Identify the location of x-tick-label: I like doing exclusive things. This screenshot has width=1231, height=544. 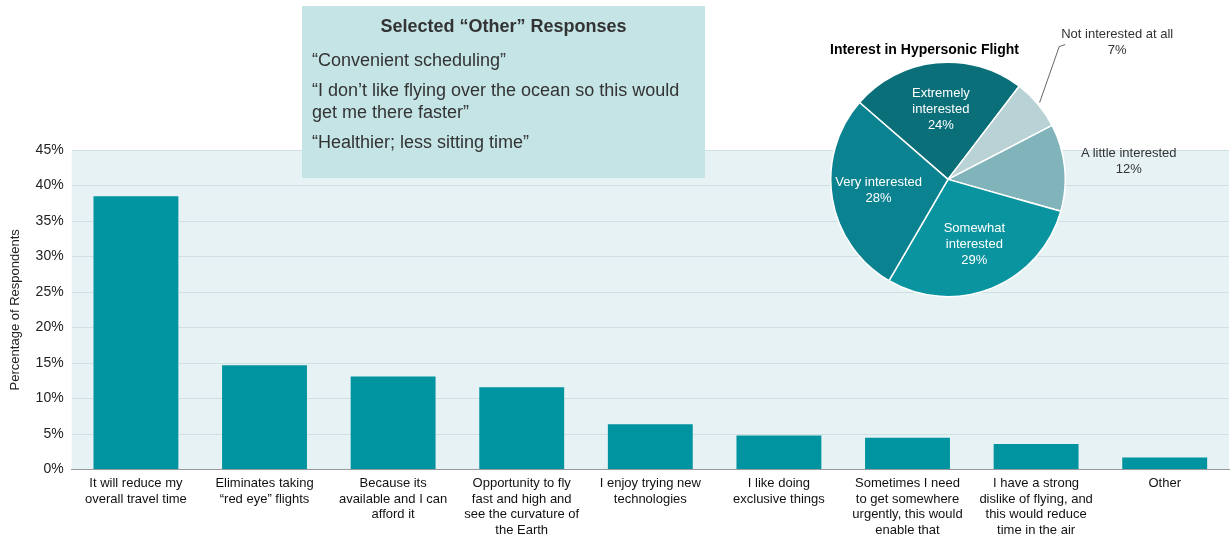
(779, 490).